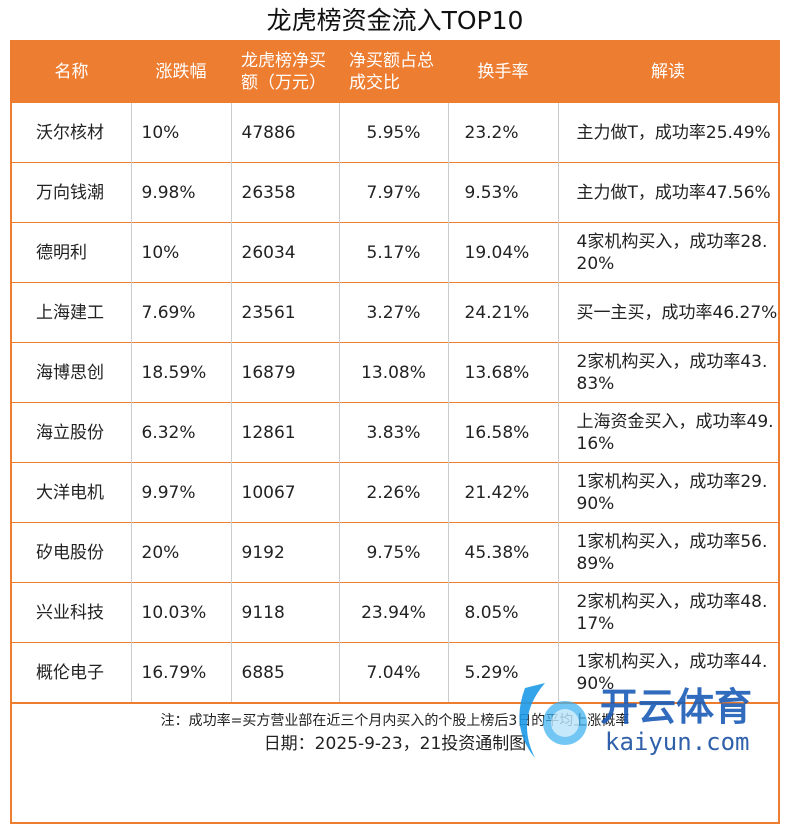 The image size is (790, 824). Describe the element at coordinates (71, 492) in the screenshot. I see `table-cell: 大洋电机` at that location.